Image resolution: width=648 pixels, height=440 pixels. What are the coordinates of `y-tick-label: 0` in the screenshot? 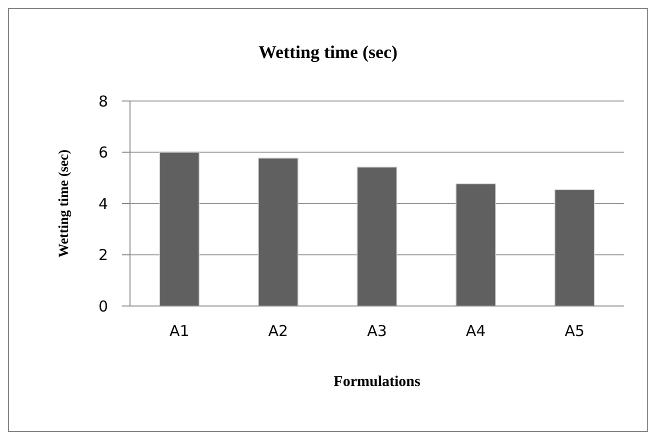 It's located at (103, 306).